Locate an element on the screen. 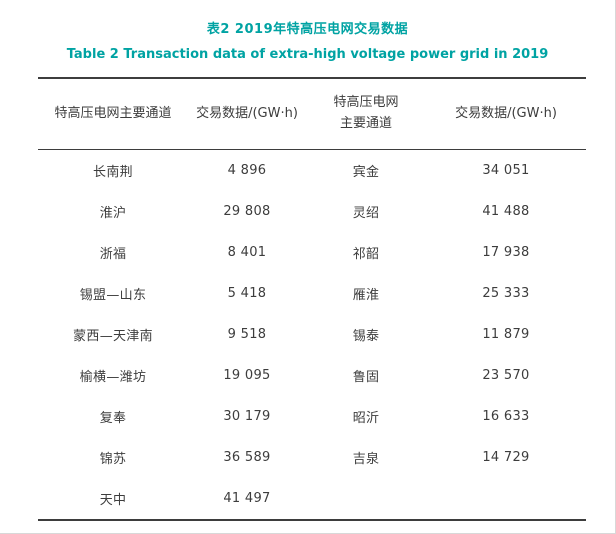 The width and height of the screenshot is (616, 534). channel-cell: 鲁固 is located at coordinates (366, 377).